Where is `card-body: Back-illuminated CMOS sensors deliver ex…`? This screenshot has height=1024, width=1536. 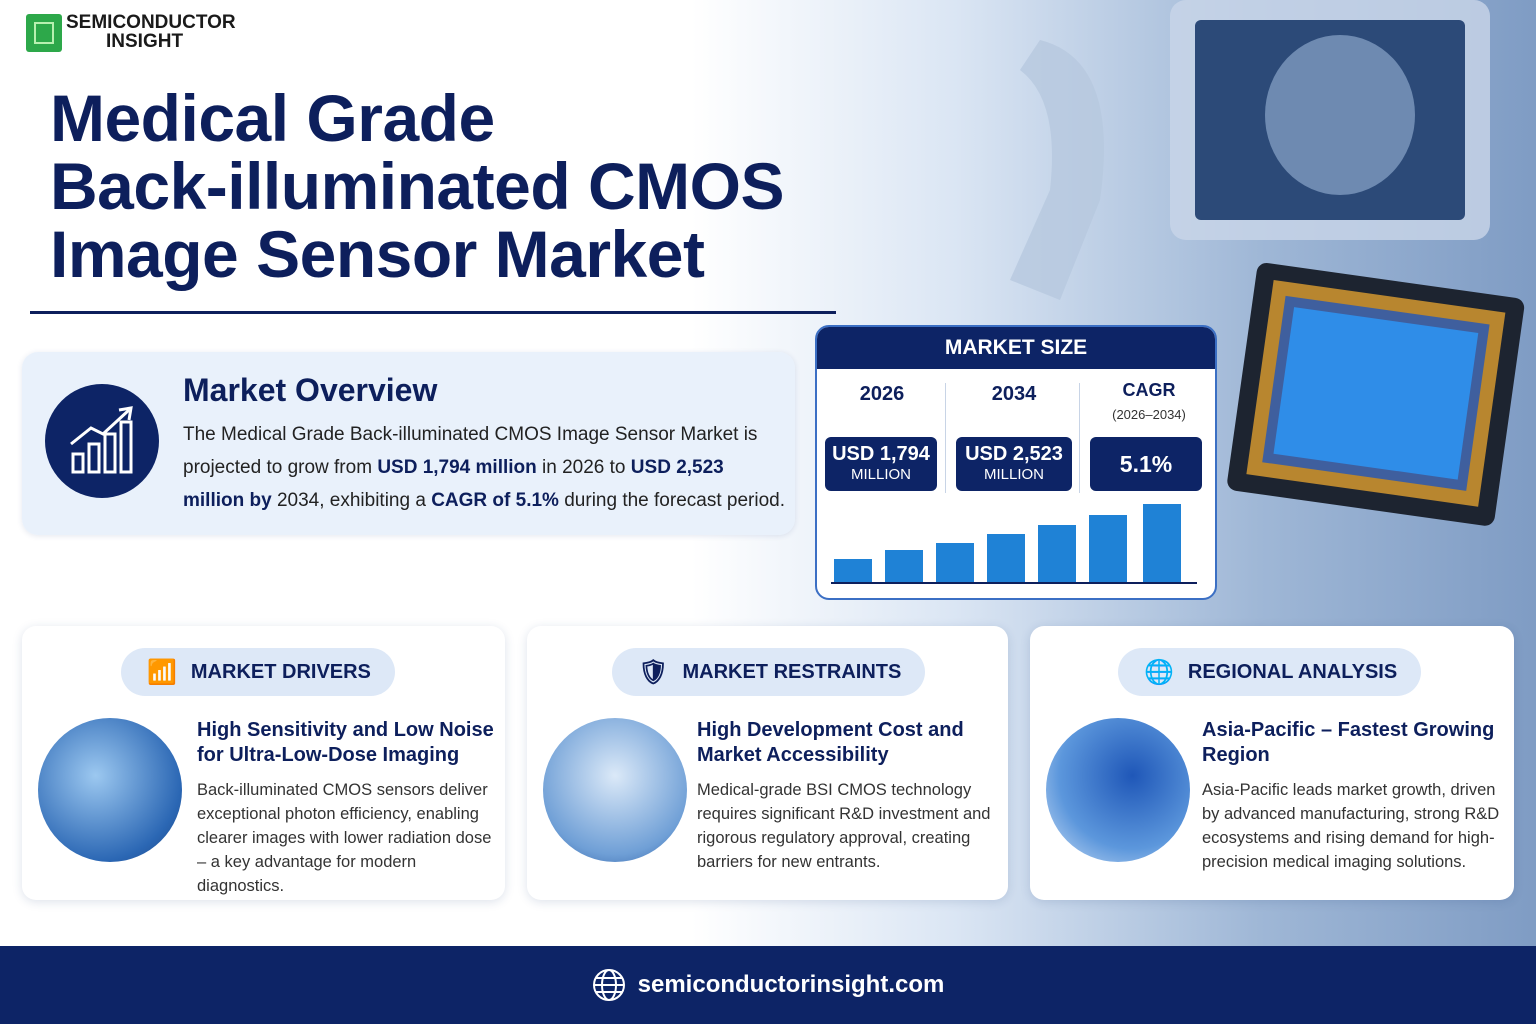 card-body: Back-illuminated CMOS sensors deliver ex… is located at coordinates (344, 838).